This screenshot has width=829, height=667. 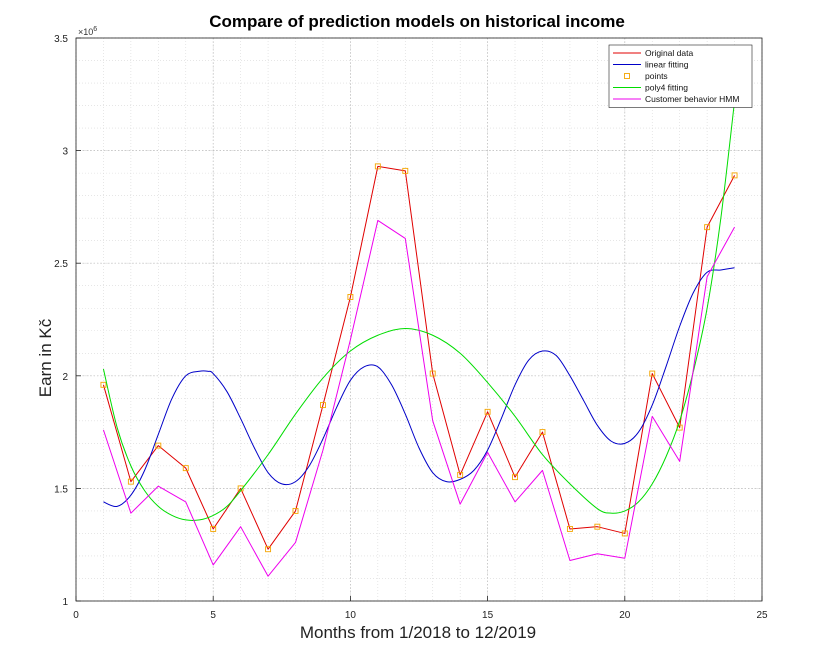 I want to click on y-tick-label: 3.5, so click(x=61, y=39).